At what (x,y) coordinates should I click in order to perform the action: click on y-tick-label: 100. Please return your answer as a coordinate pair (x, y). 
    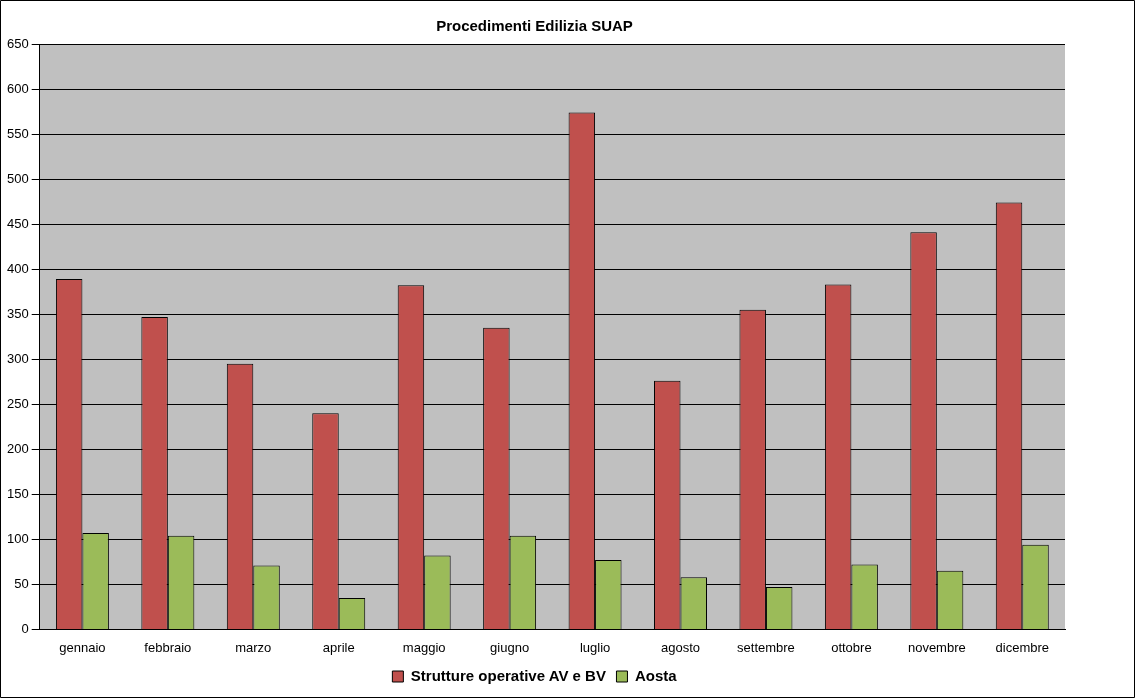
    Looking at the image, I should click on (17, 538).